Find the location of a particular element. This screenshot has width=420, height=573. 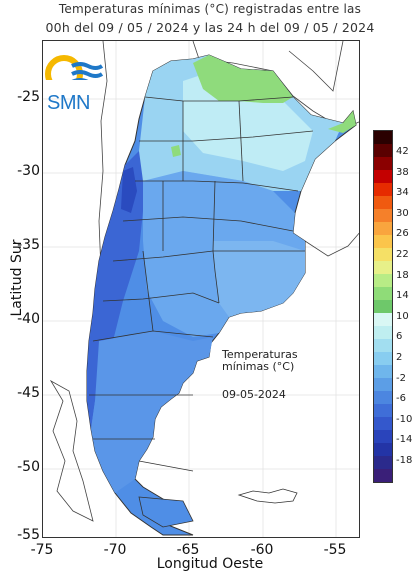

colorbar-label: -14 is located at coordinates (404, 440).